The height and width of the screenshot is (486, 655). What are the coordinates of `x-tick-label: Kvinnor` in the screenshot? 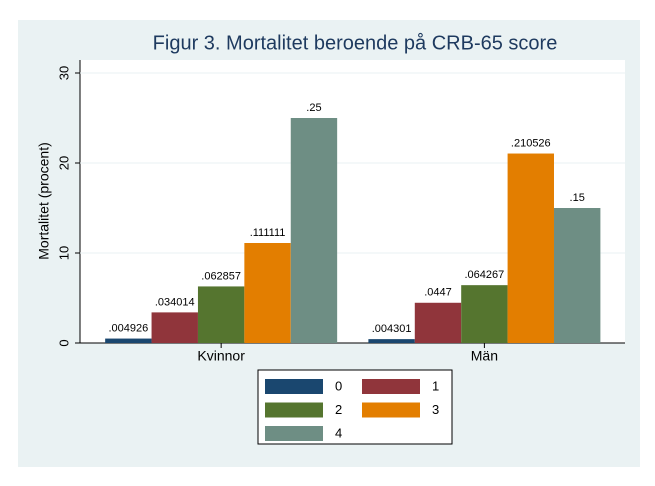 It's located at (221, 356).